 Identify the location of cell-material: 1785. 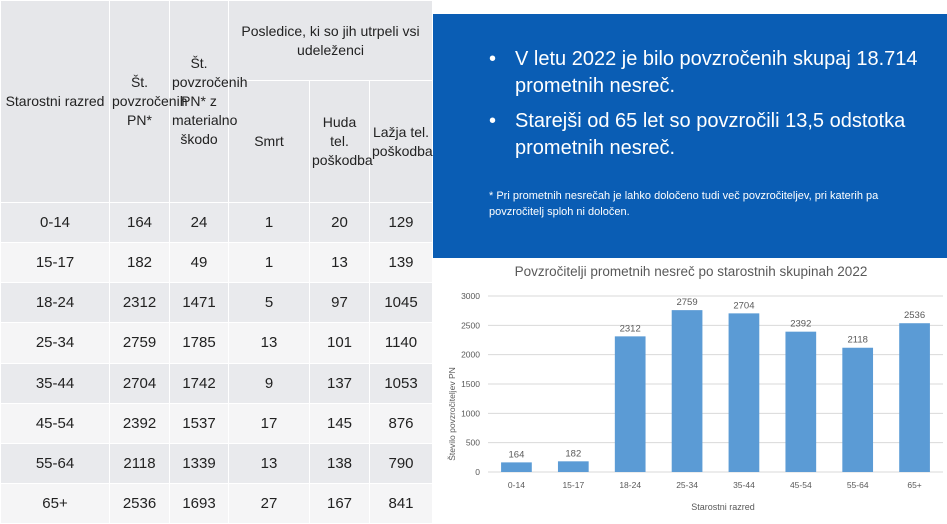
(199, 343).